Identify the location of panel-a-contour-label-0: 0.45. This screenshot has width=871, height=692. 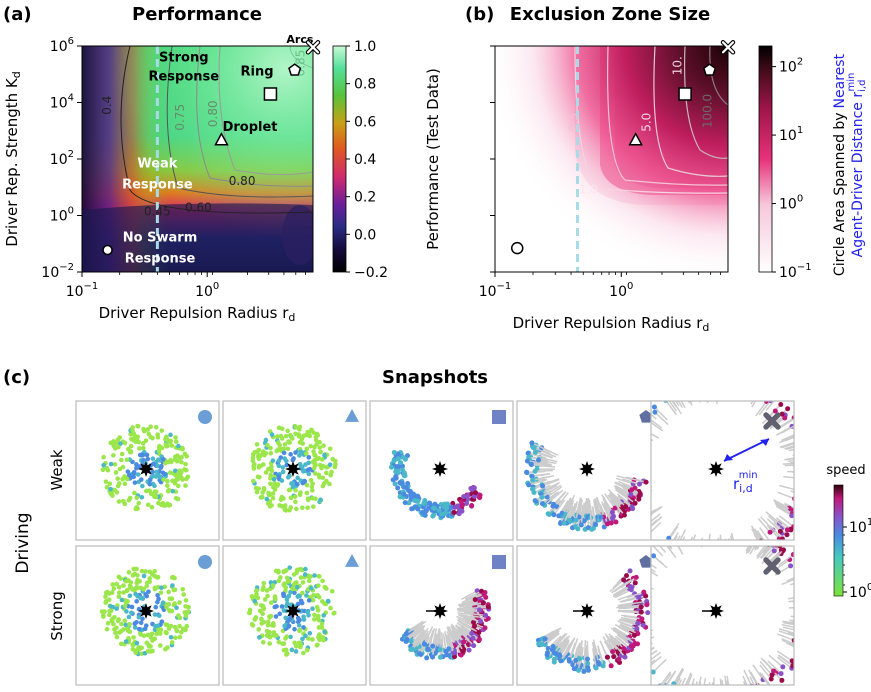
(157, 212).